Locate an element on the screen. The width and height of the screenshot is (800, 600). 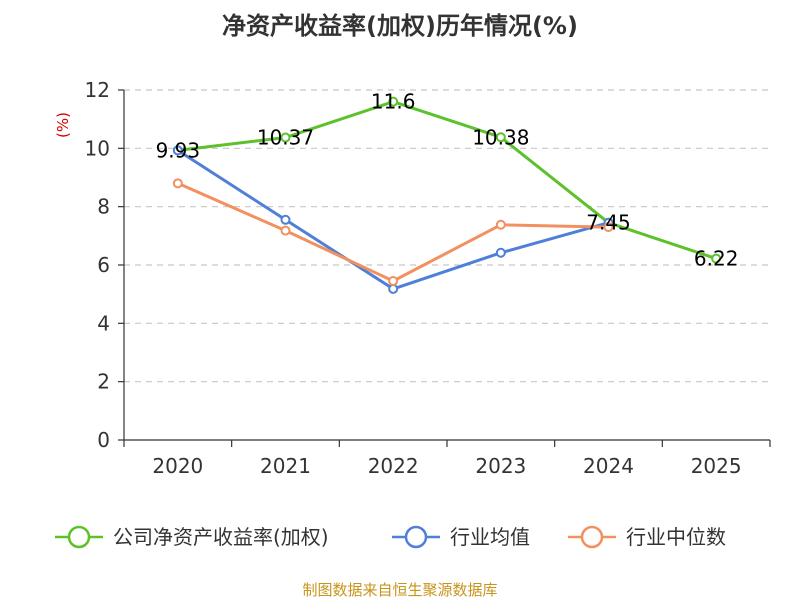
series-1-point-2020 is located at coordinates (177, 150).